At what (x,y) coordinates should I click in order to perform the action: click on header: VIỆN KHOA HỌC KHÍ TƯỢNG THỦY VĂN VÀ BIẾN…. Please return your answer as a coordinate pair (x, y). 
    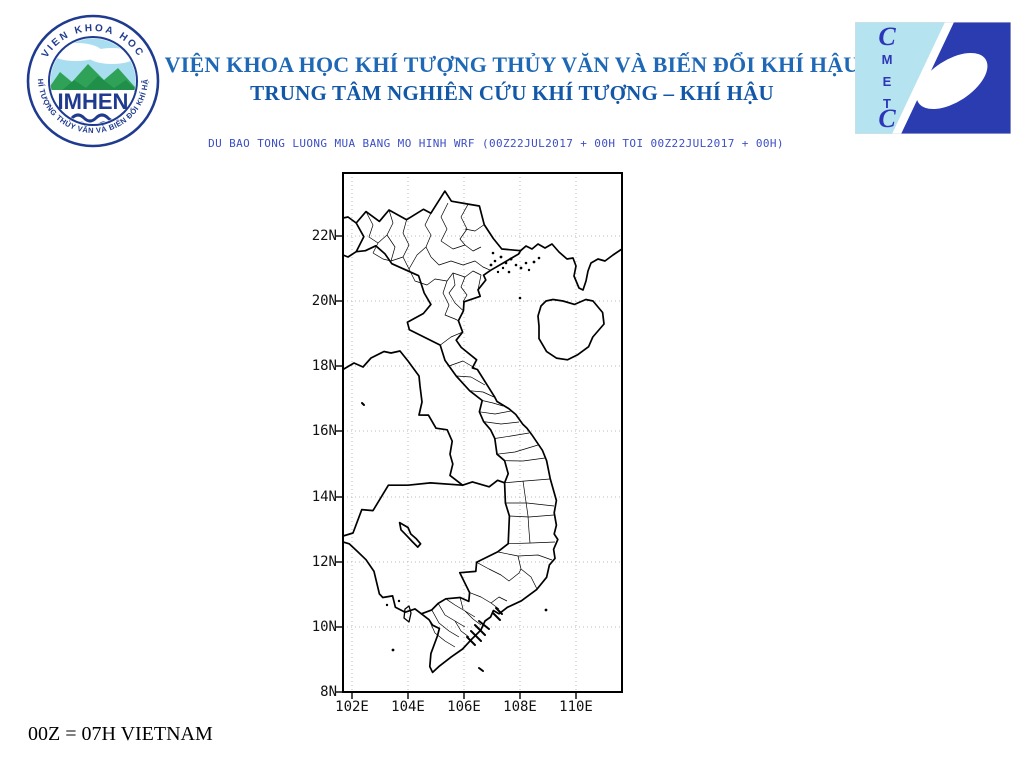
    Looking at the image, I should click on (512, 79).